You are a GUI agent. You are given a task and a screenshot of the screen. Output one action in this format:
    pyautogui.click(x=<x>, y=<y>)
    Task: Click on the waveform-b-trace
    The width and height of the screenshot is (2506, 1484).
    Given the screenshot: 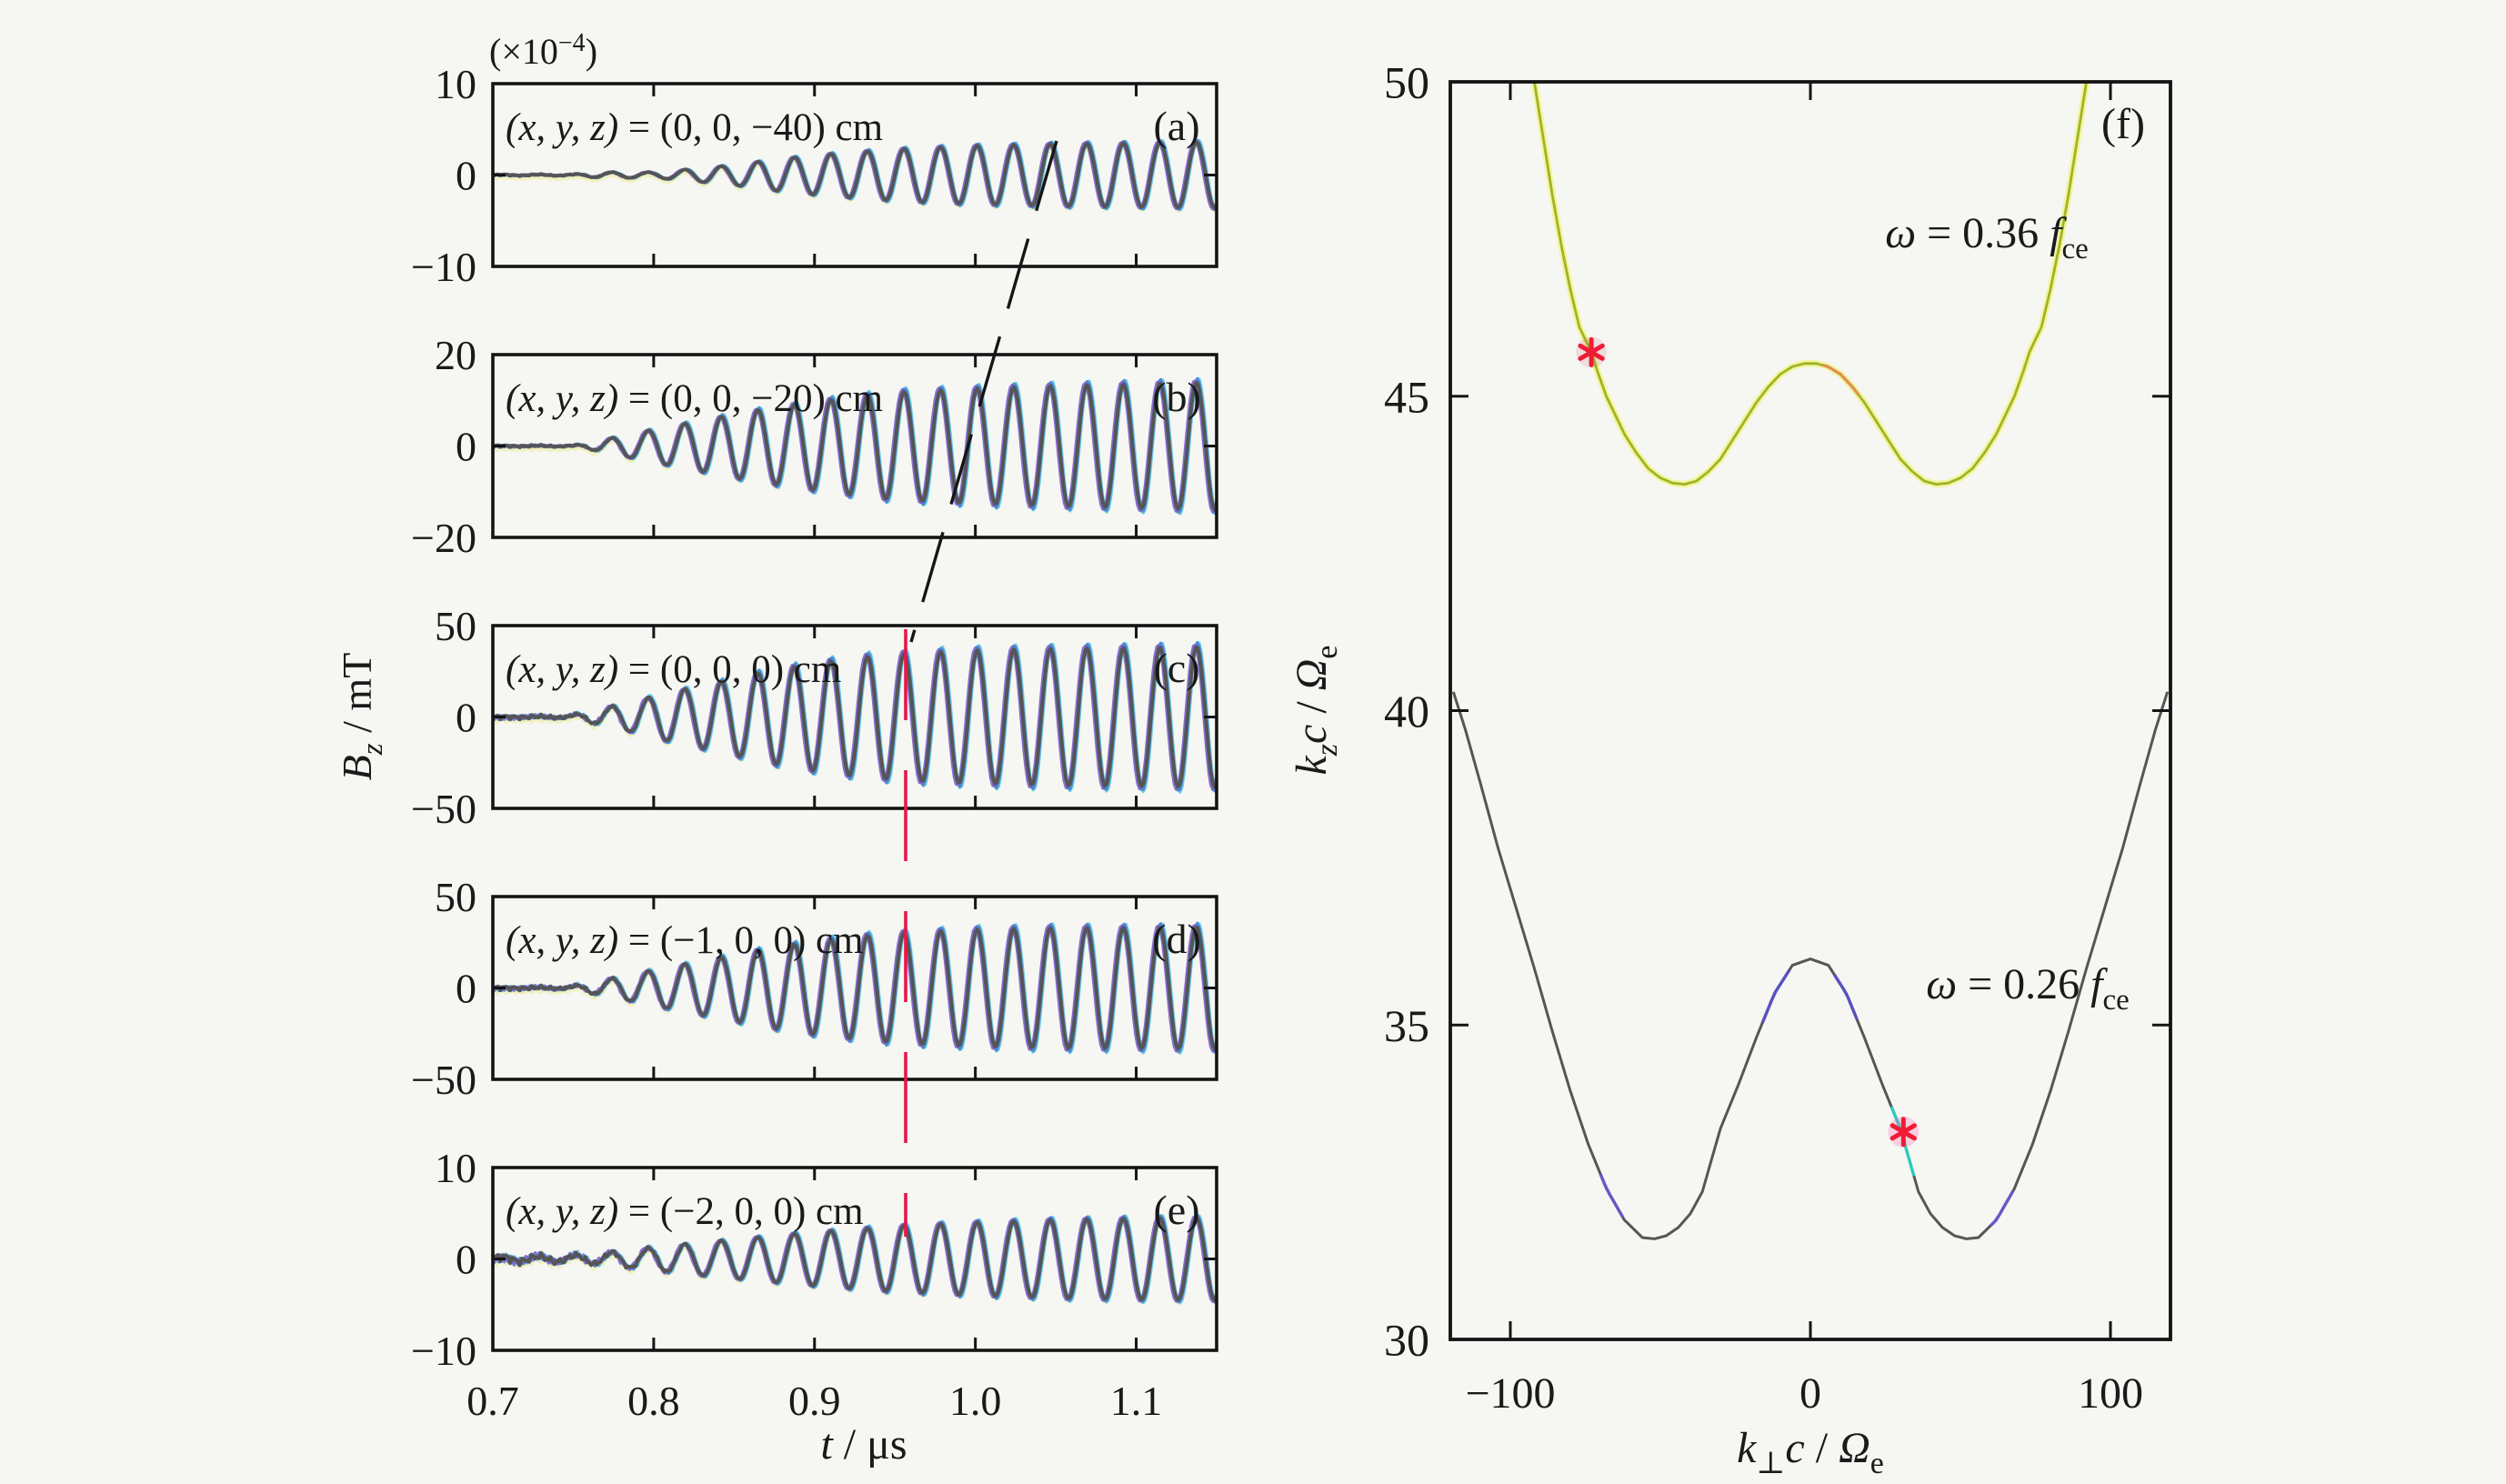 What is the action you would take?
    pyautogui.click(x=855, y=447)
    